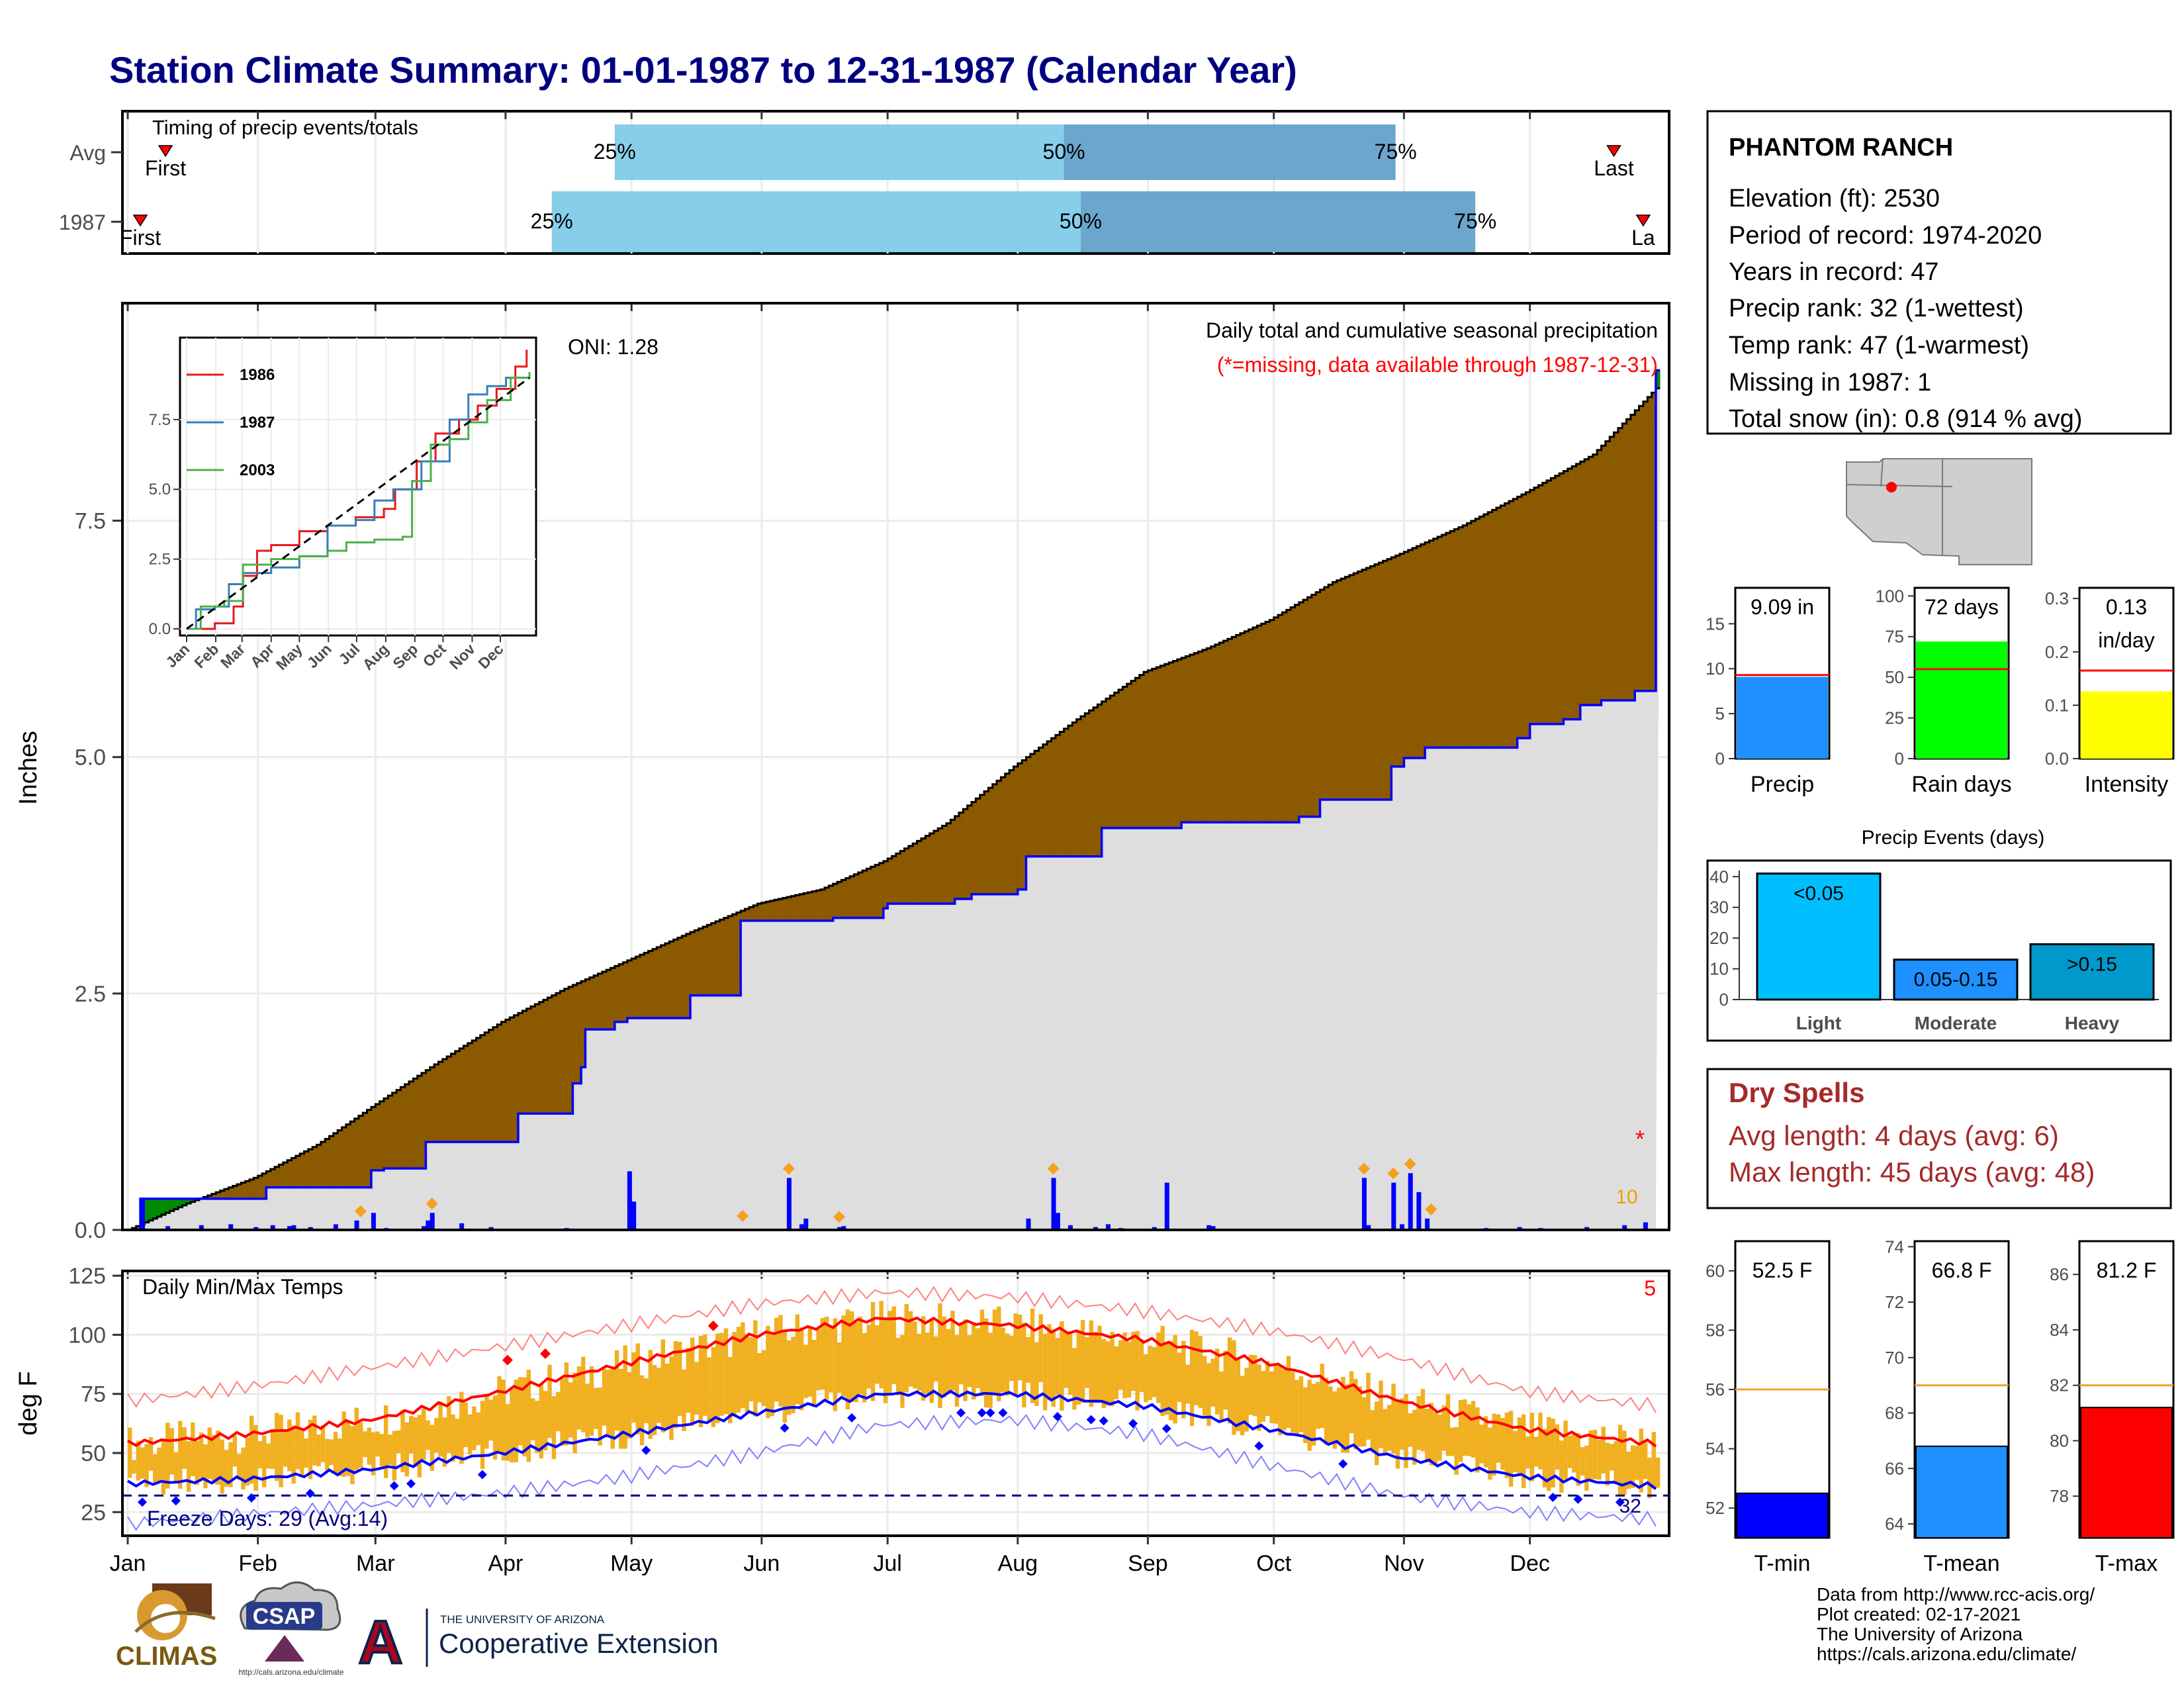 The image size is (2184, 1688). I want to click on summary-ytick-label: 5, so click(1720, 714).